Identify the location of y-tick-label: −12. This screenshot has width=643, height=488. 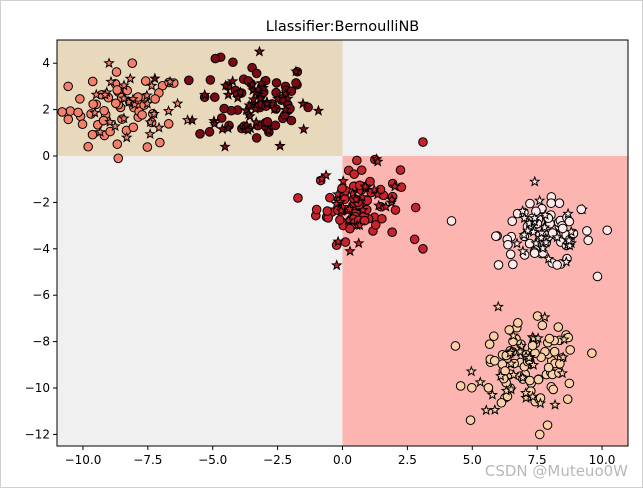
(37, 434).